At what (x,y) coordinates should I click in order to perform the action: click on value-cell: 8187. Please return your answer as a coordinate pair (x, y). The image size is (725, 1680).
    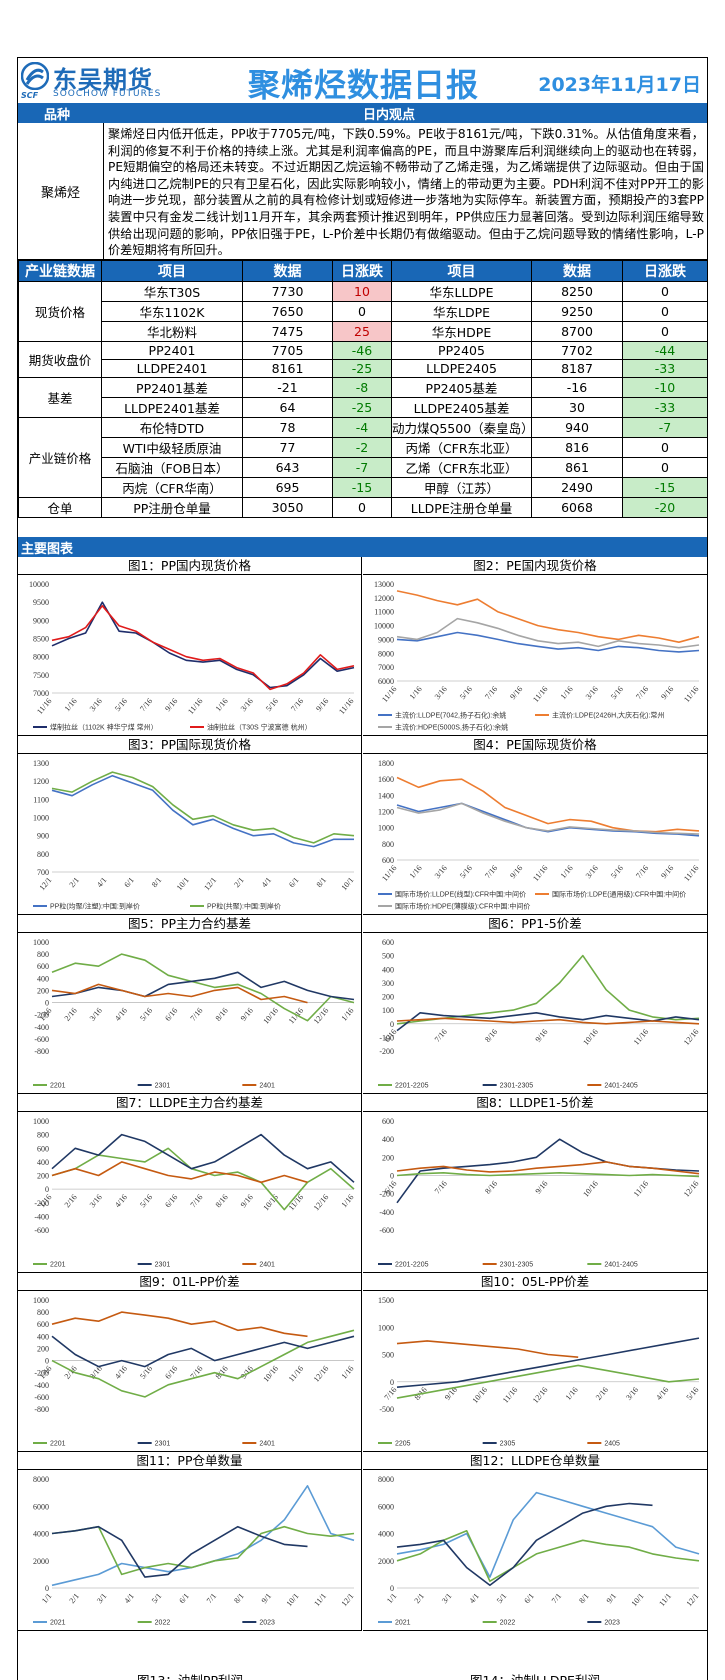
    Looking at the image, I should click on (577, 368).